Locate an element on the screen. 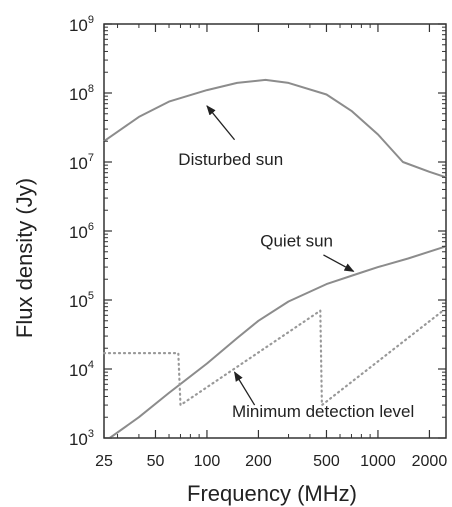 The width and height of the screenshot is (452, 507). y-tick-label: 10⁹ is located at coordinates (81, 24).